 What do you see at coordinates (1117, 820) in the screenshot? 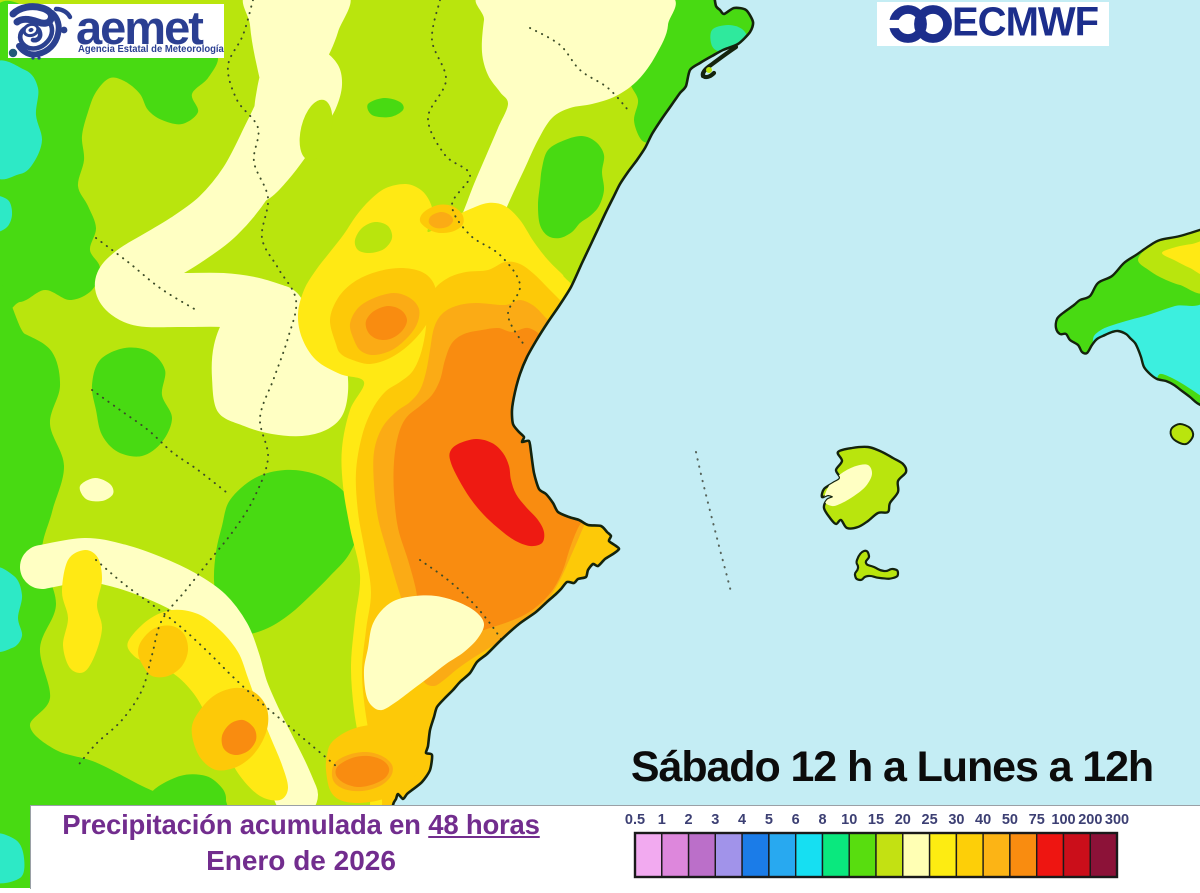
I see `svg-text: 300` at bounding box center [1117, 820].